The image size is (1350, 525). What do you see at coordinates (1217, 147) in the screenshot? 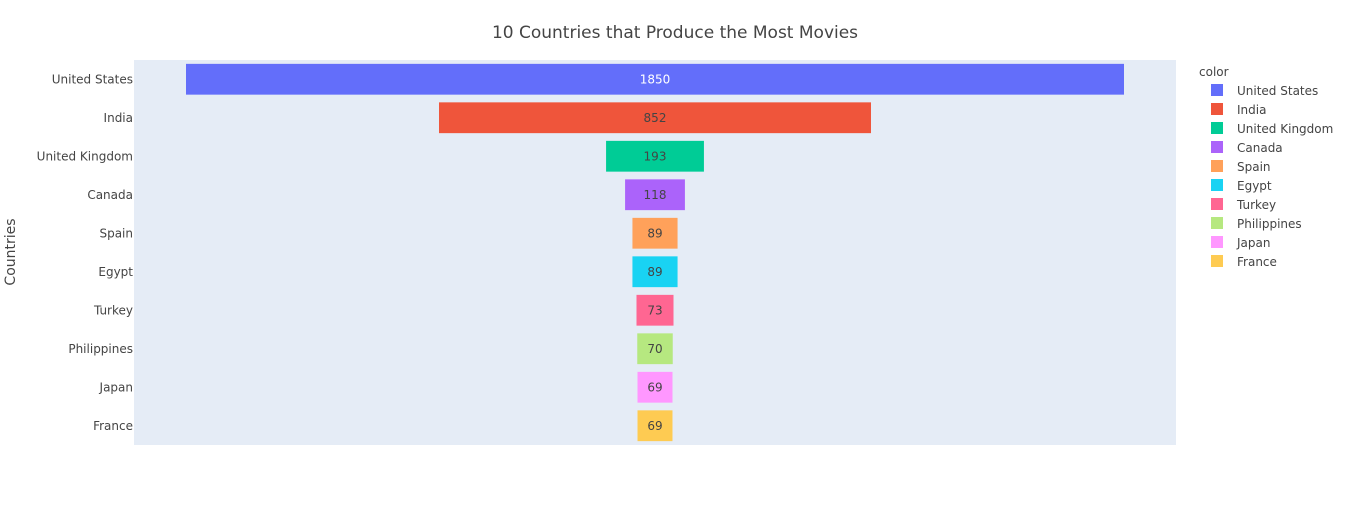
I see `legend-swatch-canada` at bounding box center [1217, 147].